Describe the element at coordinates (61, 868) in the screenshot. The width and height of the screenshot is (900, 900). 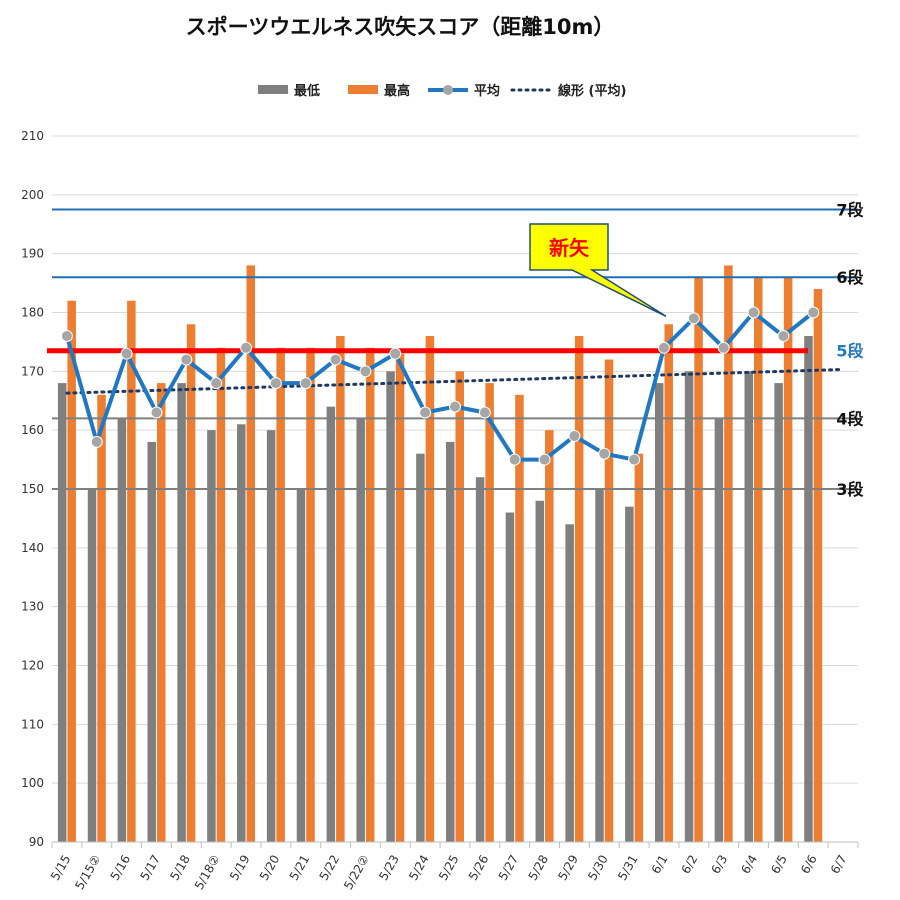
I see `x-tick-label: 5/15` at that location.